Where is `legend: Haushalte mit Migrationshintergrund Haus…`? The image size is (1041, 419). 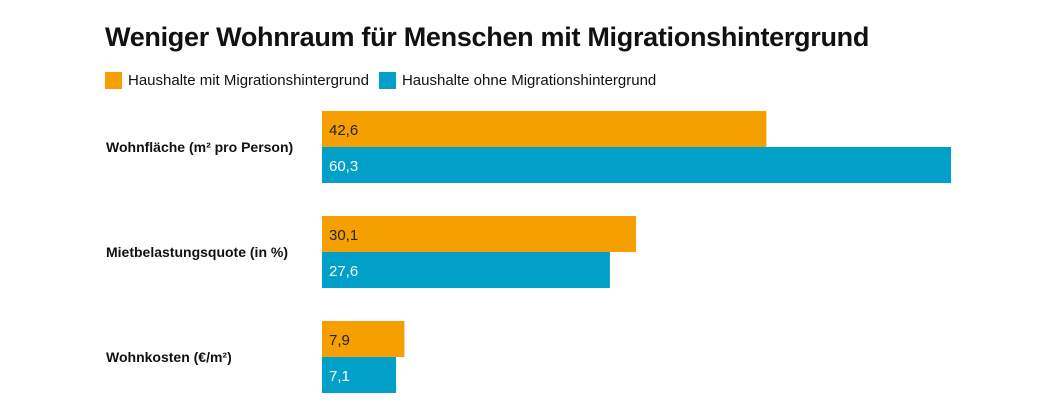
legend: Haushalte mit Migrationshintergrund Haus… is located at coordinates (385, 80).